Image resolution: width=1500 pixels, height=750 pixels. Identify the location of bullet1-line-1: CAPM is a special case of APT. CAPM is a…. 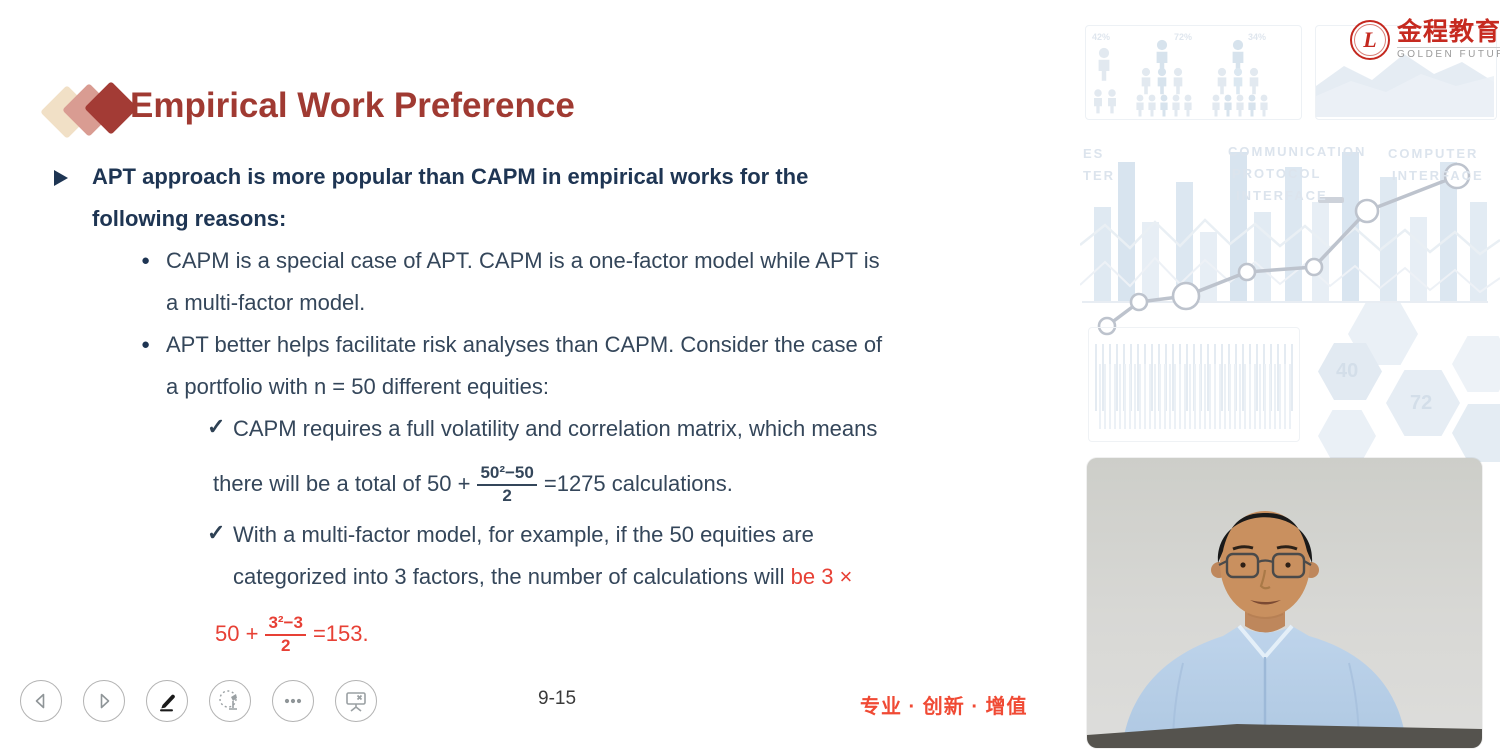
(523, 260).